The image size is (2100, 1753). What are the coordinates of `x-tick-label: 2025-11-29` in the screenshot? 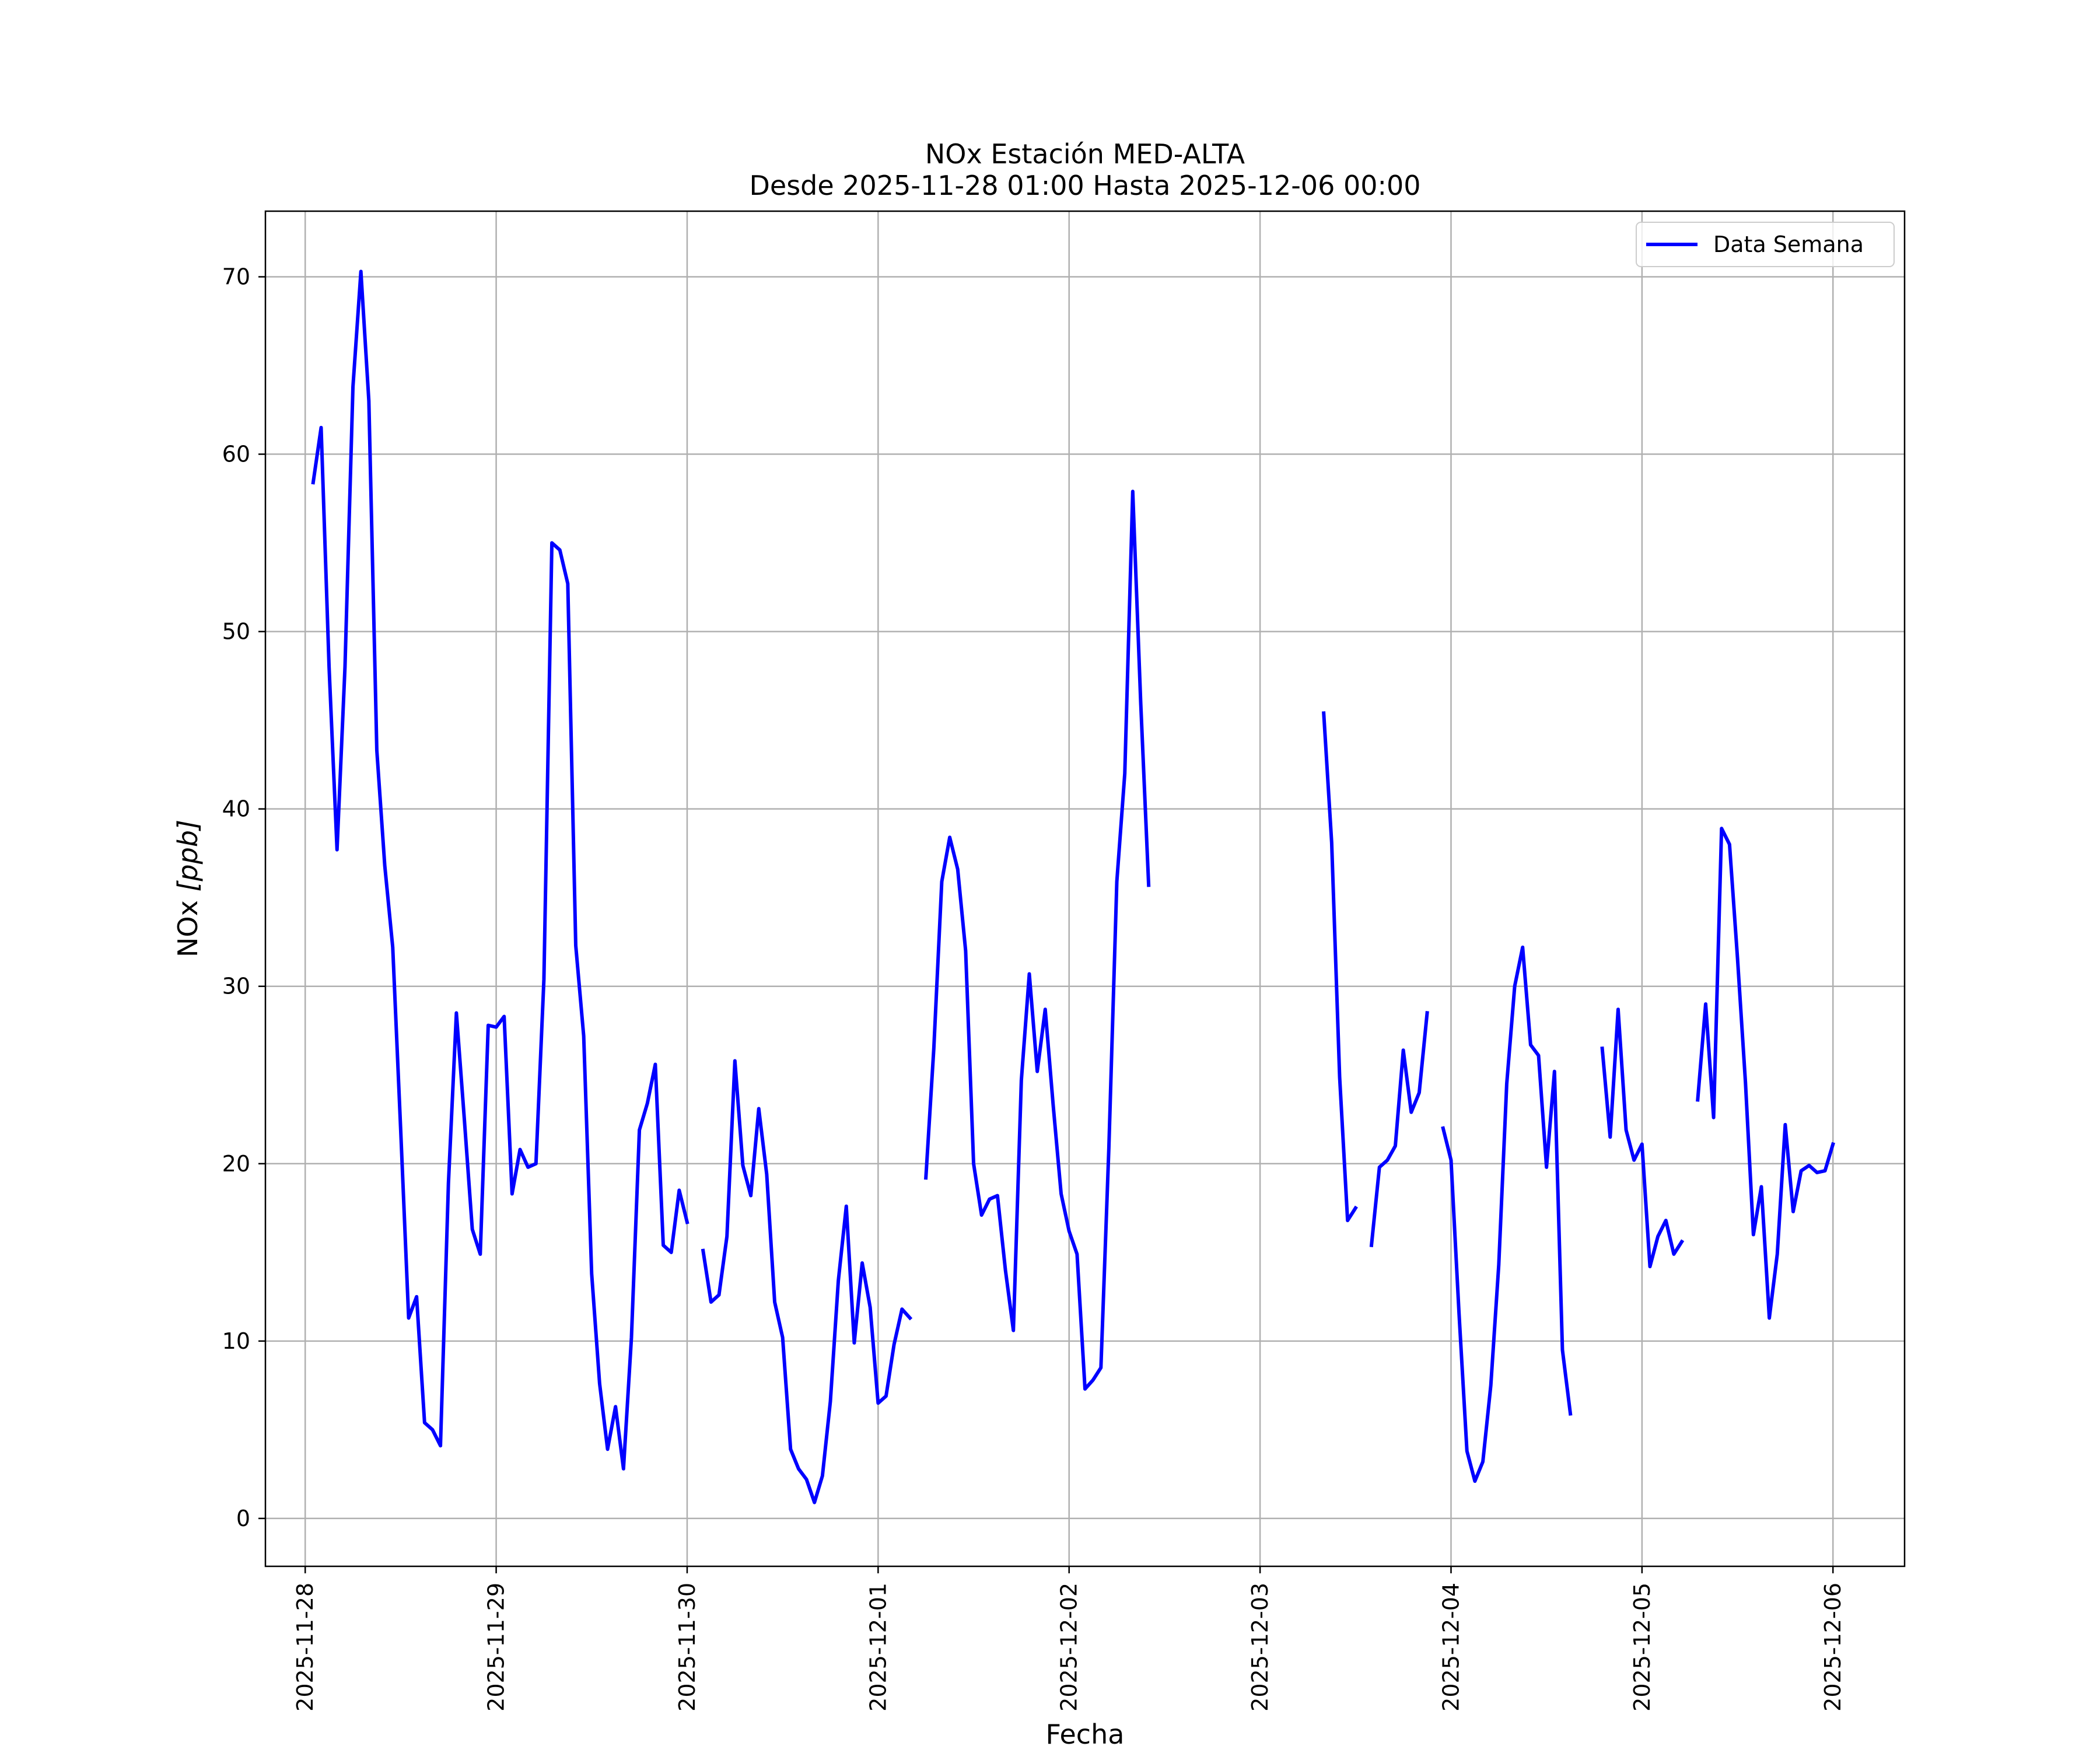 It's located at (496, 1647).